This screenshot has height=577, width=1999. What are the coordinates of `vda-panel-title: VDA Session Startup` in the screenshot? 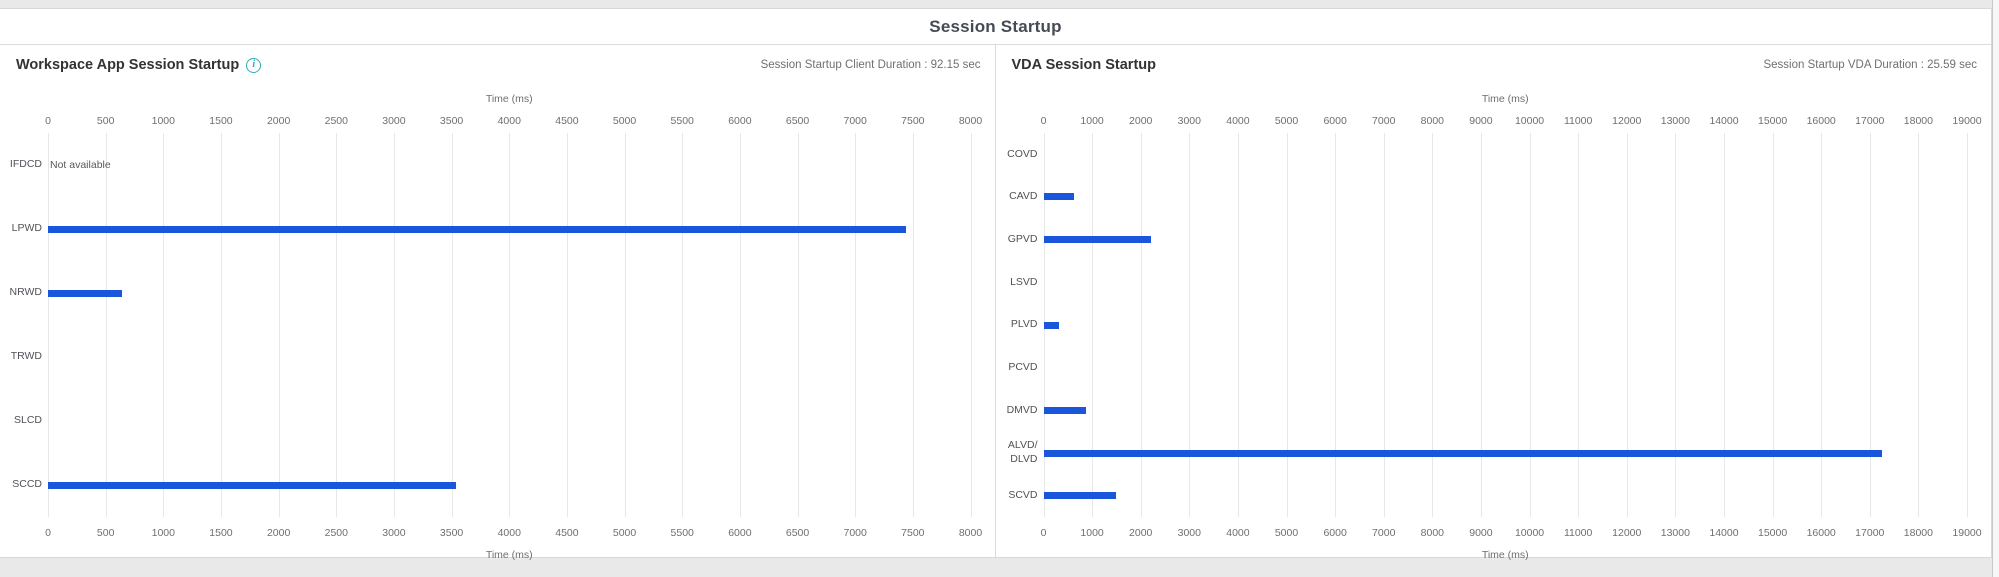 It's located at (1084, 65).